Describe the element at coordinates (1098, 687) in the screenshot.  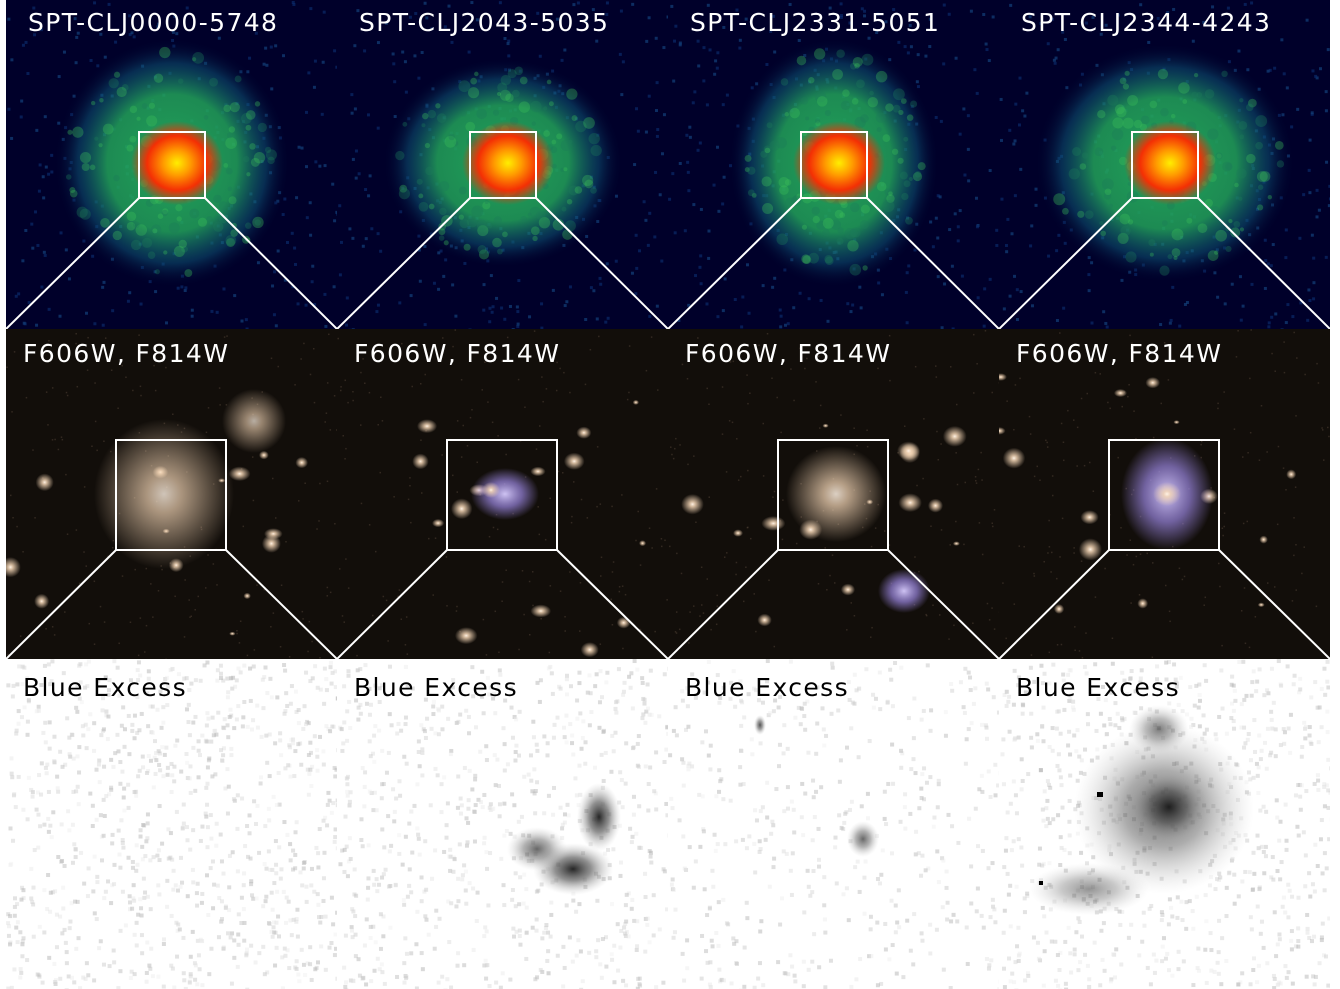
I see `blue-excess-label-4: Blue Excess` at that location.